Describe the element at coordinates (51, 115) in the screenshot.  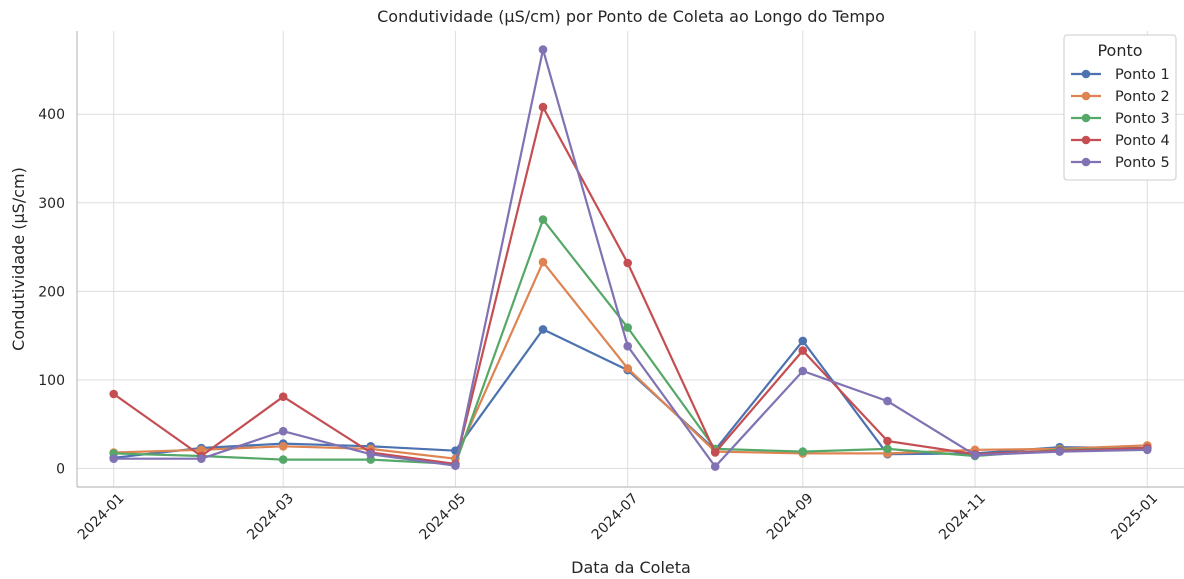
I see `y-tick-label: 400` at that location.